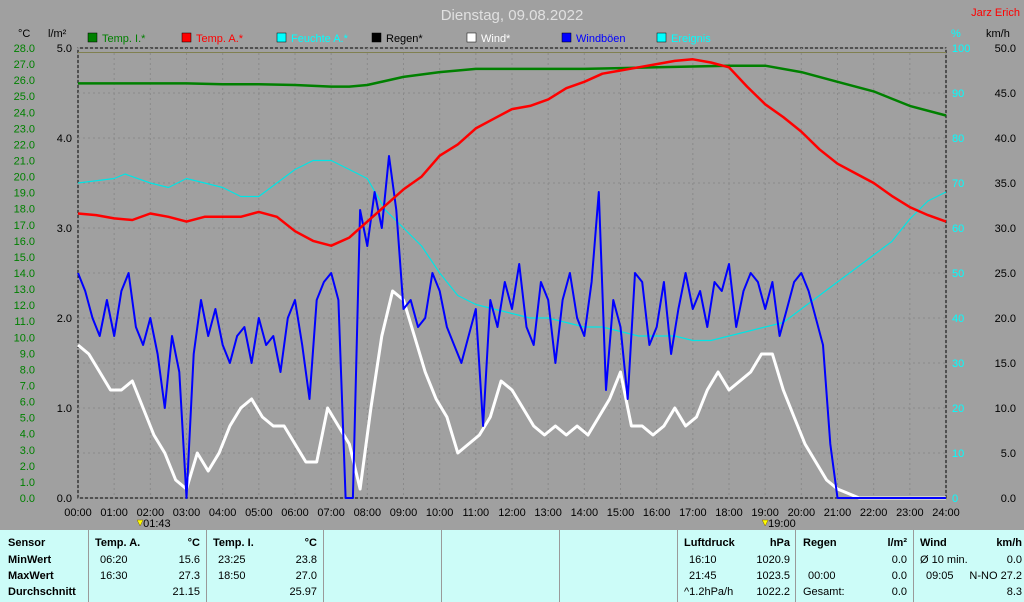 The height and width of the screenshot is (602, 1024). Describe the element at coordinates (1005, 139) in the screenshot. I see `wind-tick-label: 40.0` at that location.